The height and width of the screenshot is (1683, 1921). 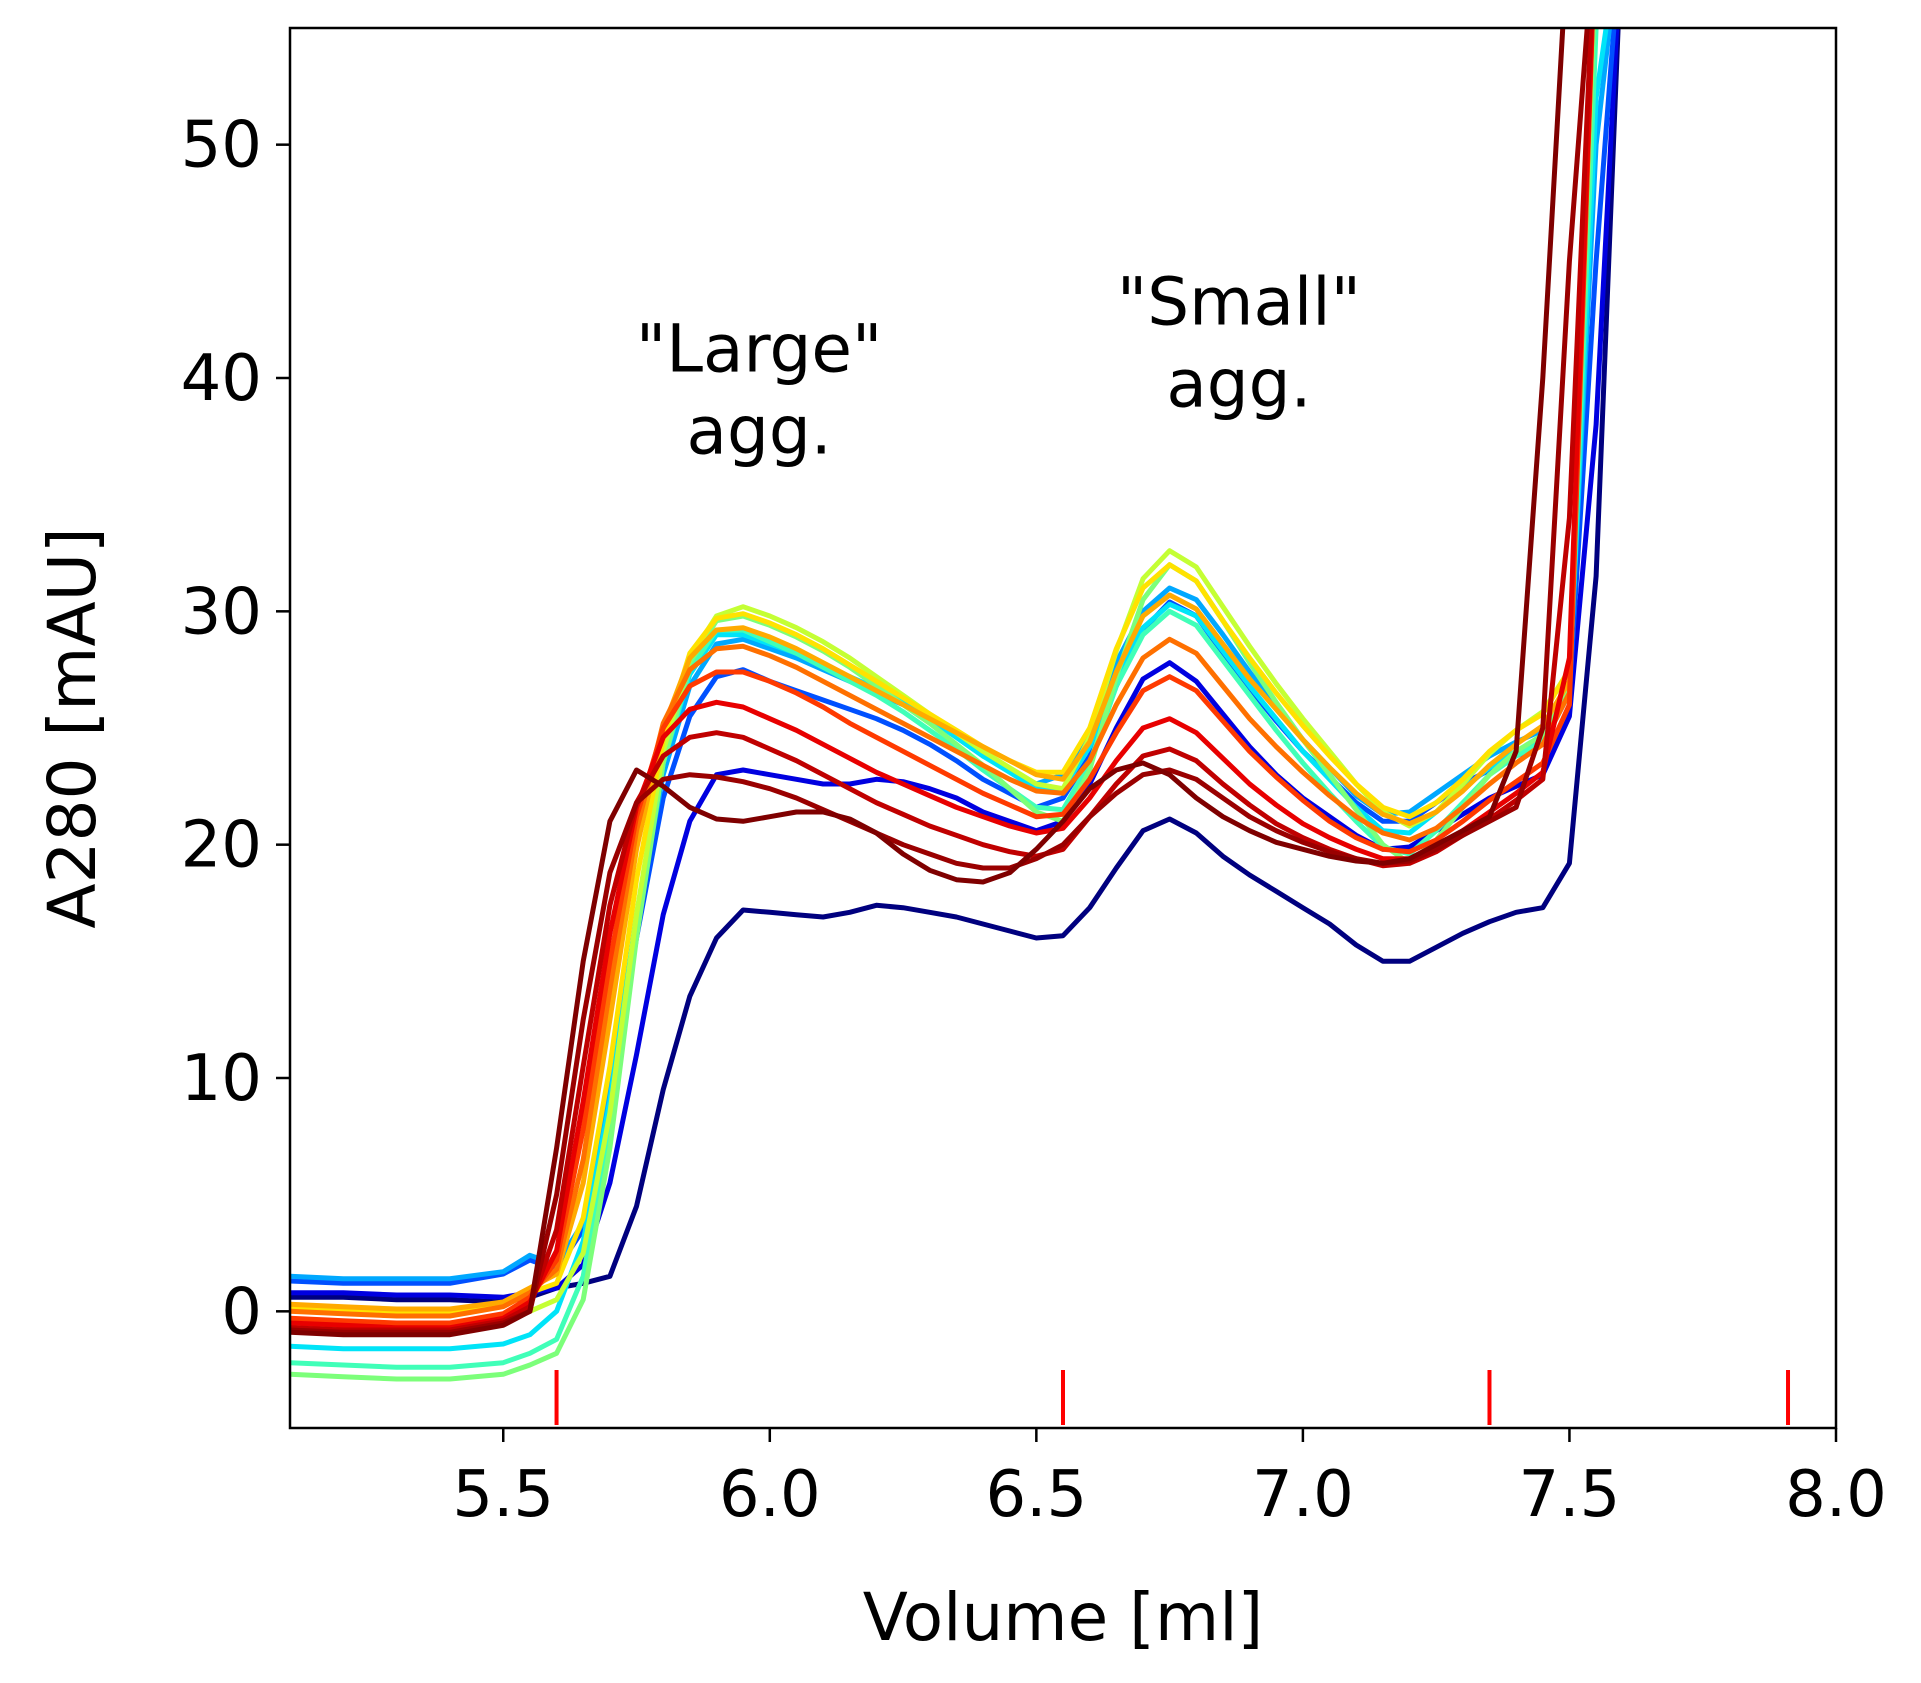 I want to click on y-tick-label: 40, so click(x=221, y=379).